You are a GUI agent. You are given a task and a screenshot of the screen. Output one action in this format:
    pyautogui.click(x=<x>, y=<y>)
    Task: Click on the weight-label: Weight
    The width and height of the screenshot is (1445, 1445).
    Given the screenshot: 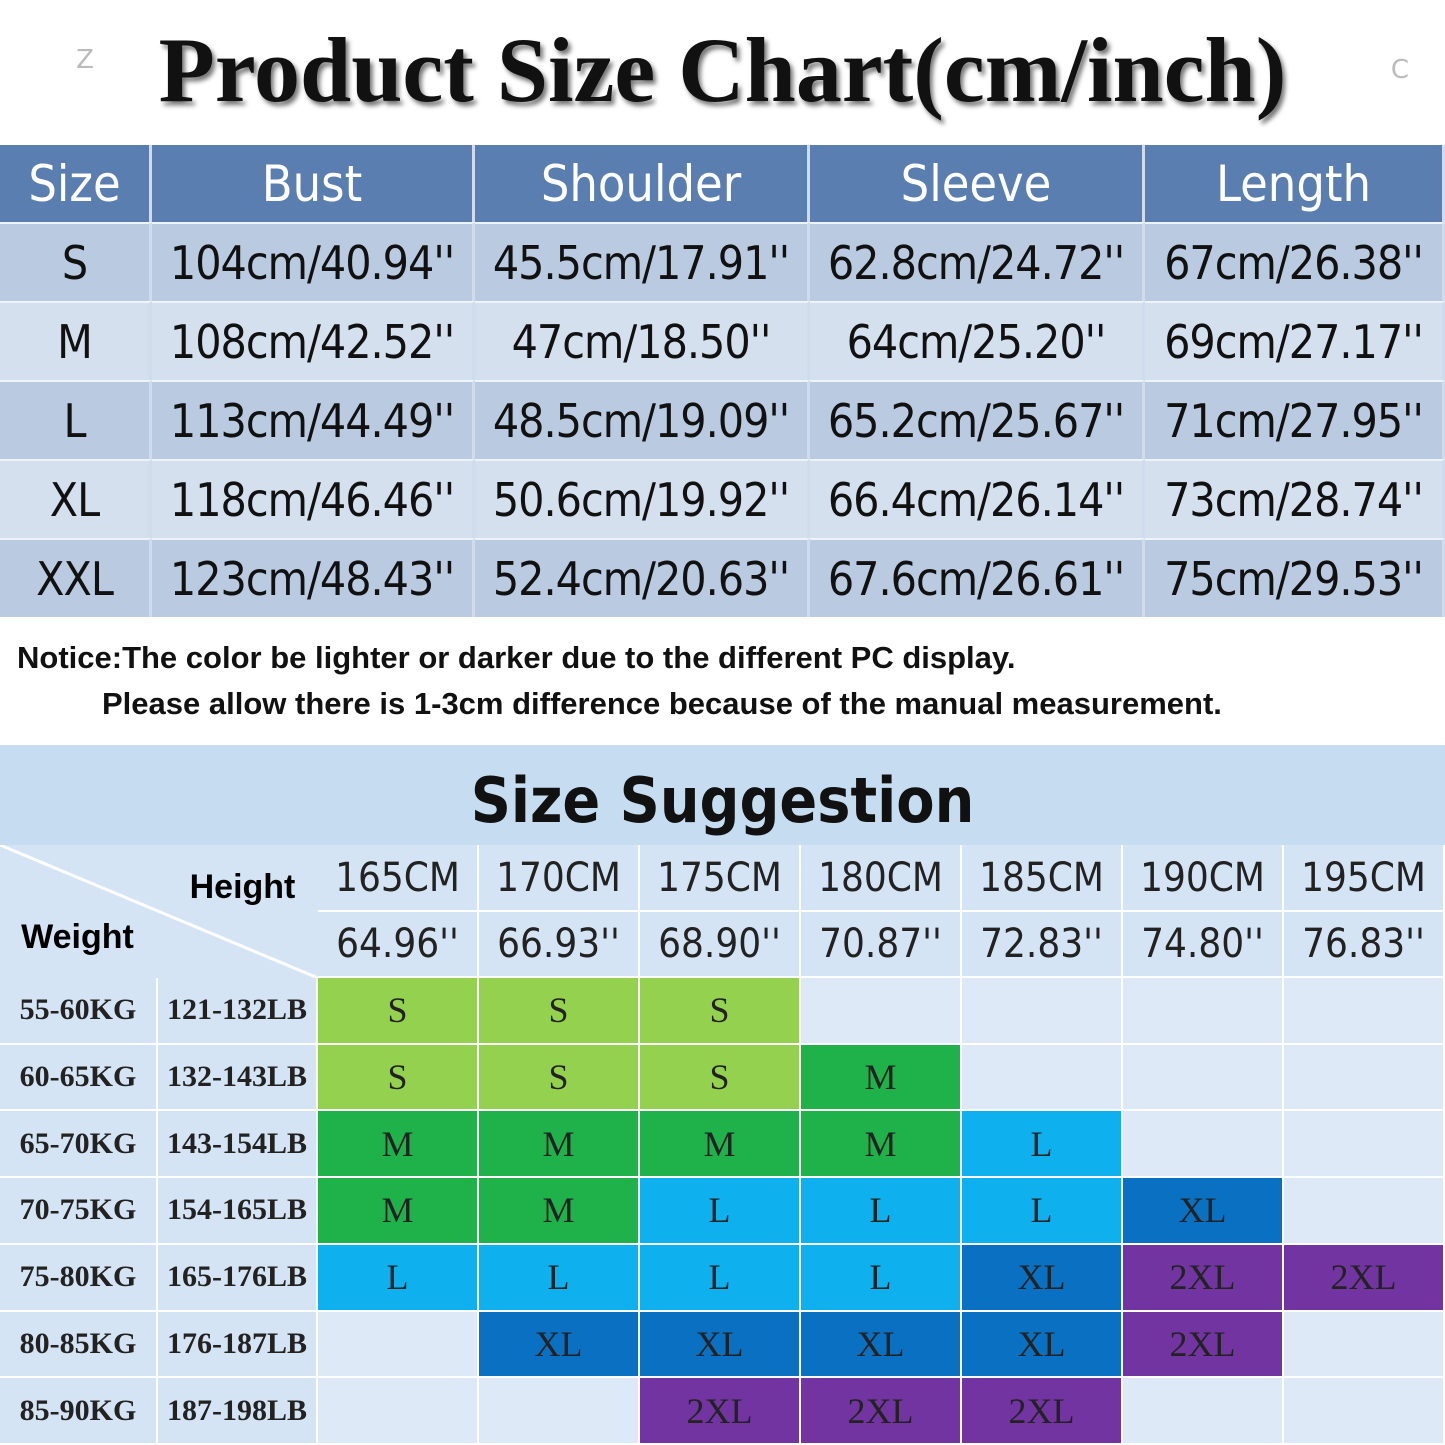 What is the action you would take?
    pyautogui.click(x=77, y=937)
    